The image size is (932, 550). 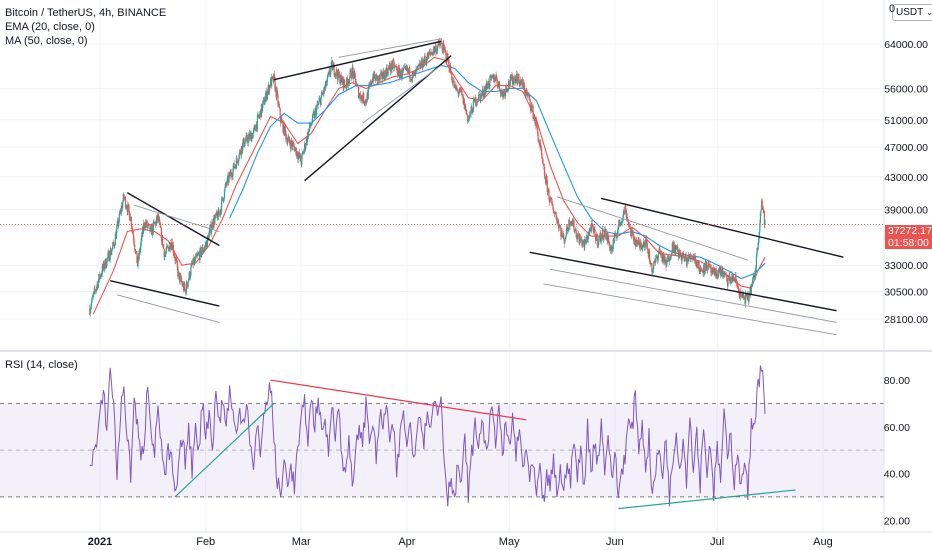 What do you see at coordinates (906, 90) in the screenshot?
I see `price-tick-label: 56000.00` at bounding box center [906, 90].